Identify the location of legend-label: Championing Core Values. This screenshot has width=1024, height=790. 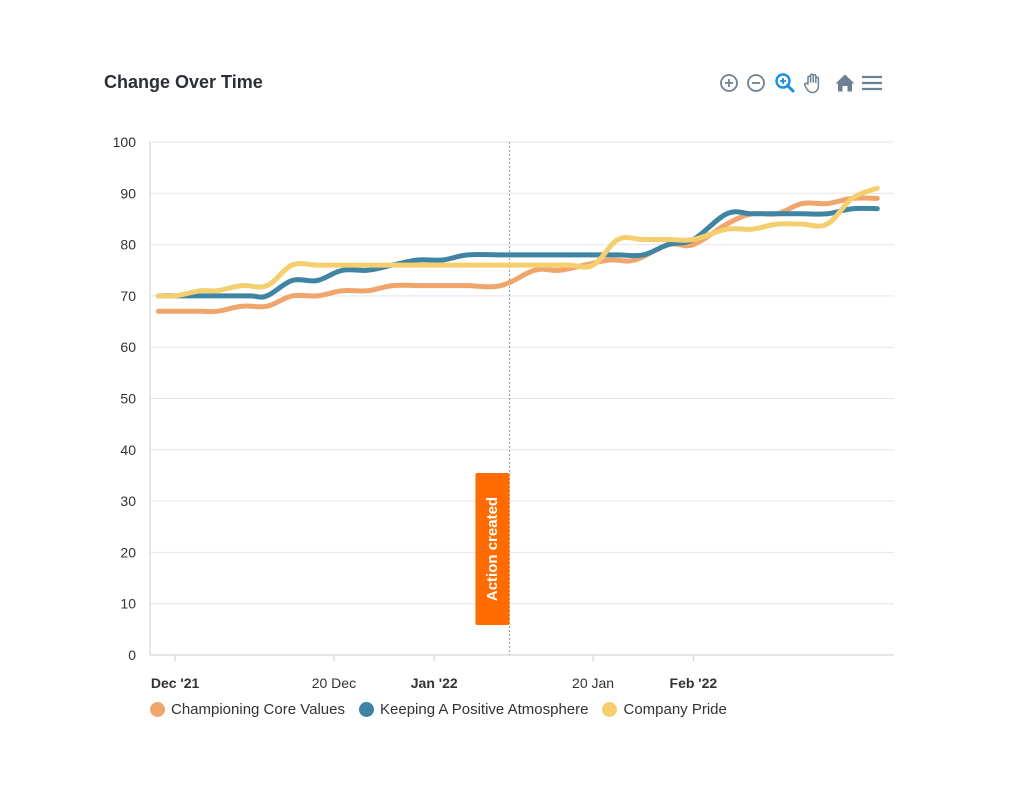
(258, 709).